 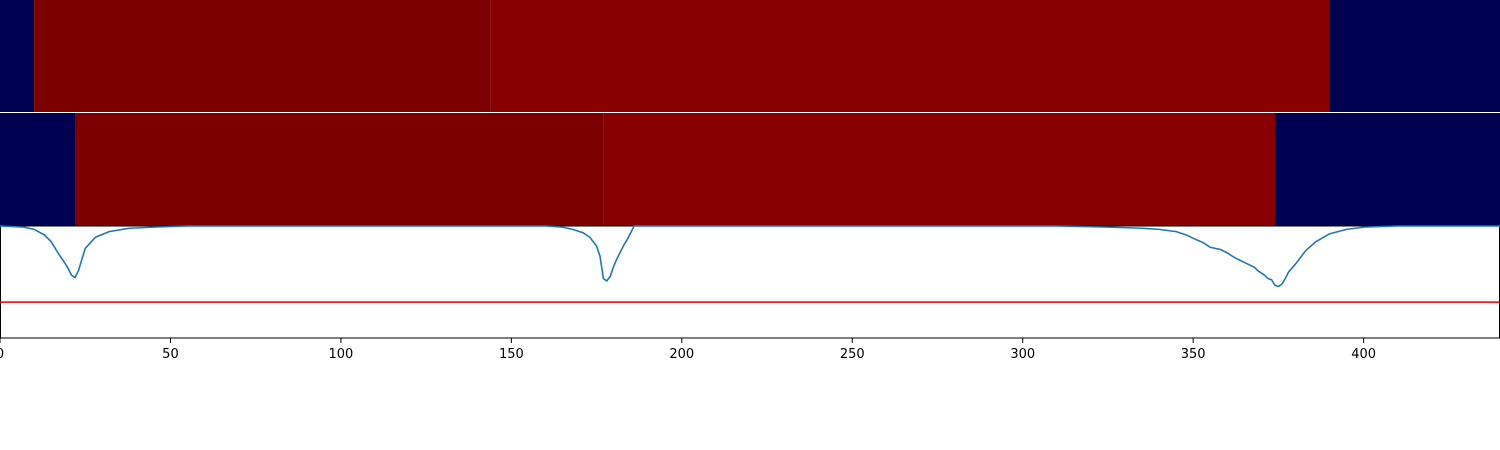 I want to click on x-tick-label-300: 300, so click(x=1022, y=354).